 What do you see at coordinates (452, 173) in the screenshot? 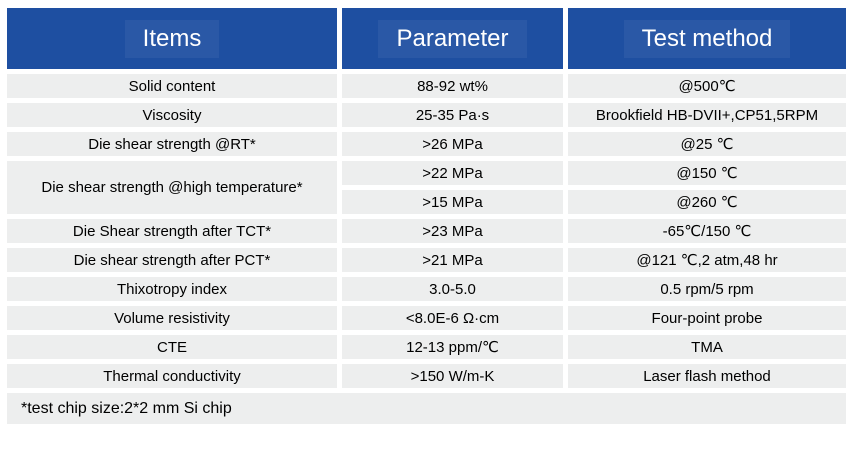
I see `parameter-cell: >22 MPa` at bounding box center [452, 173].